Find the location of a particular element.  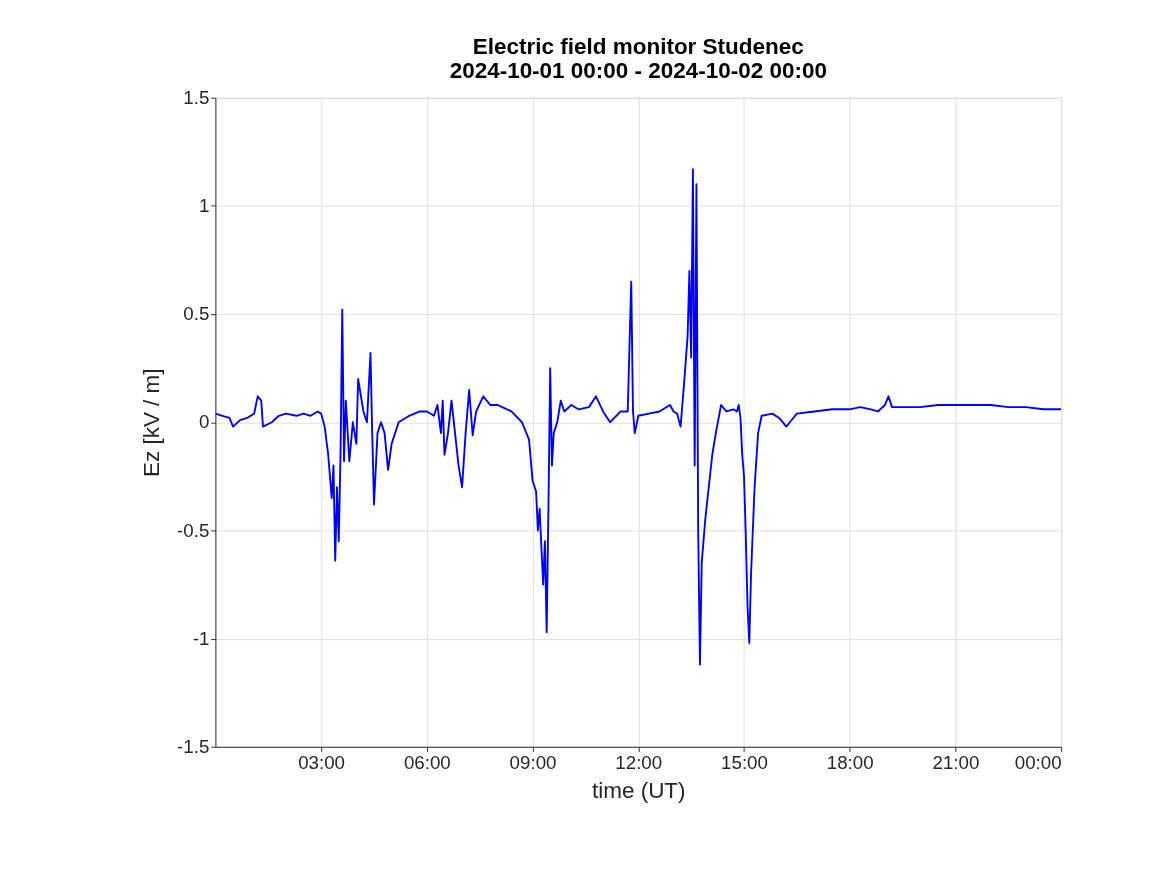

text: Electric field monitor Studenec is located at coordinates (638, 46).